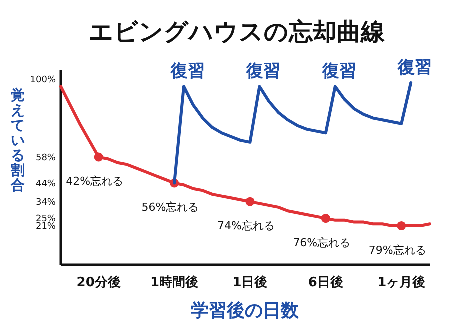  Describe the element at coordinates (397, 250) in the screenshot. I see `annotation: 79%忘れる` at that location.